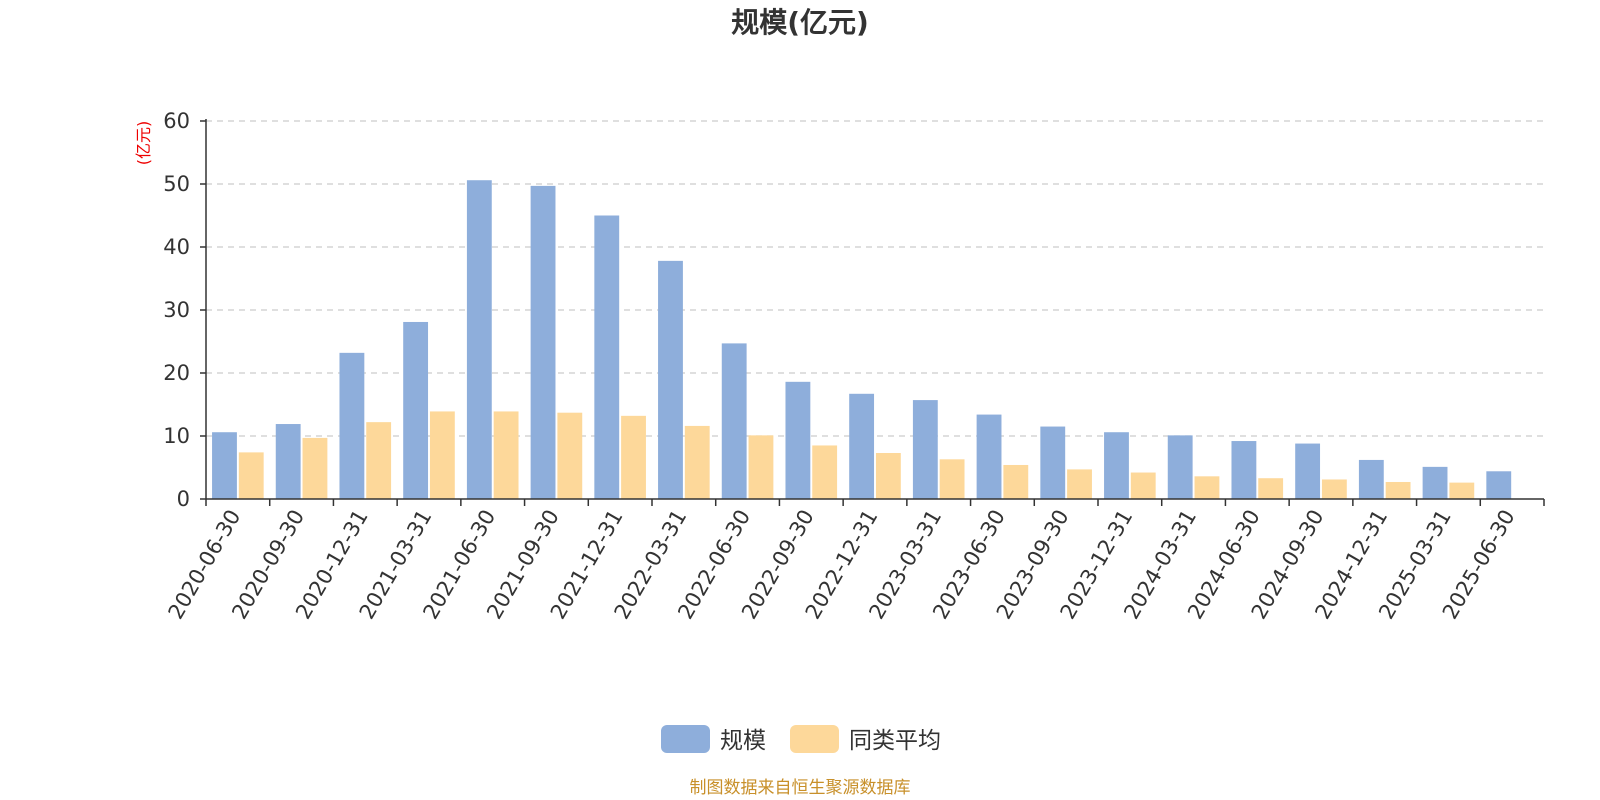  What do you see at coordinates (143, 143) in the screenshot?
I see `y-axis-unit: (亿元)` at bounding box center [143, 143].